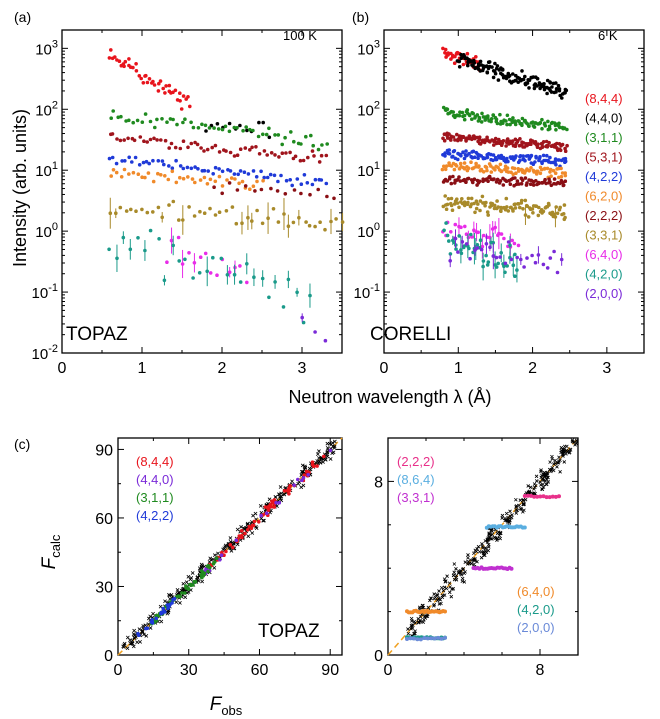 This screenshot has height=719, width=660. I want to click on y-tick-label: 0, so click(378, 656).